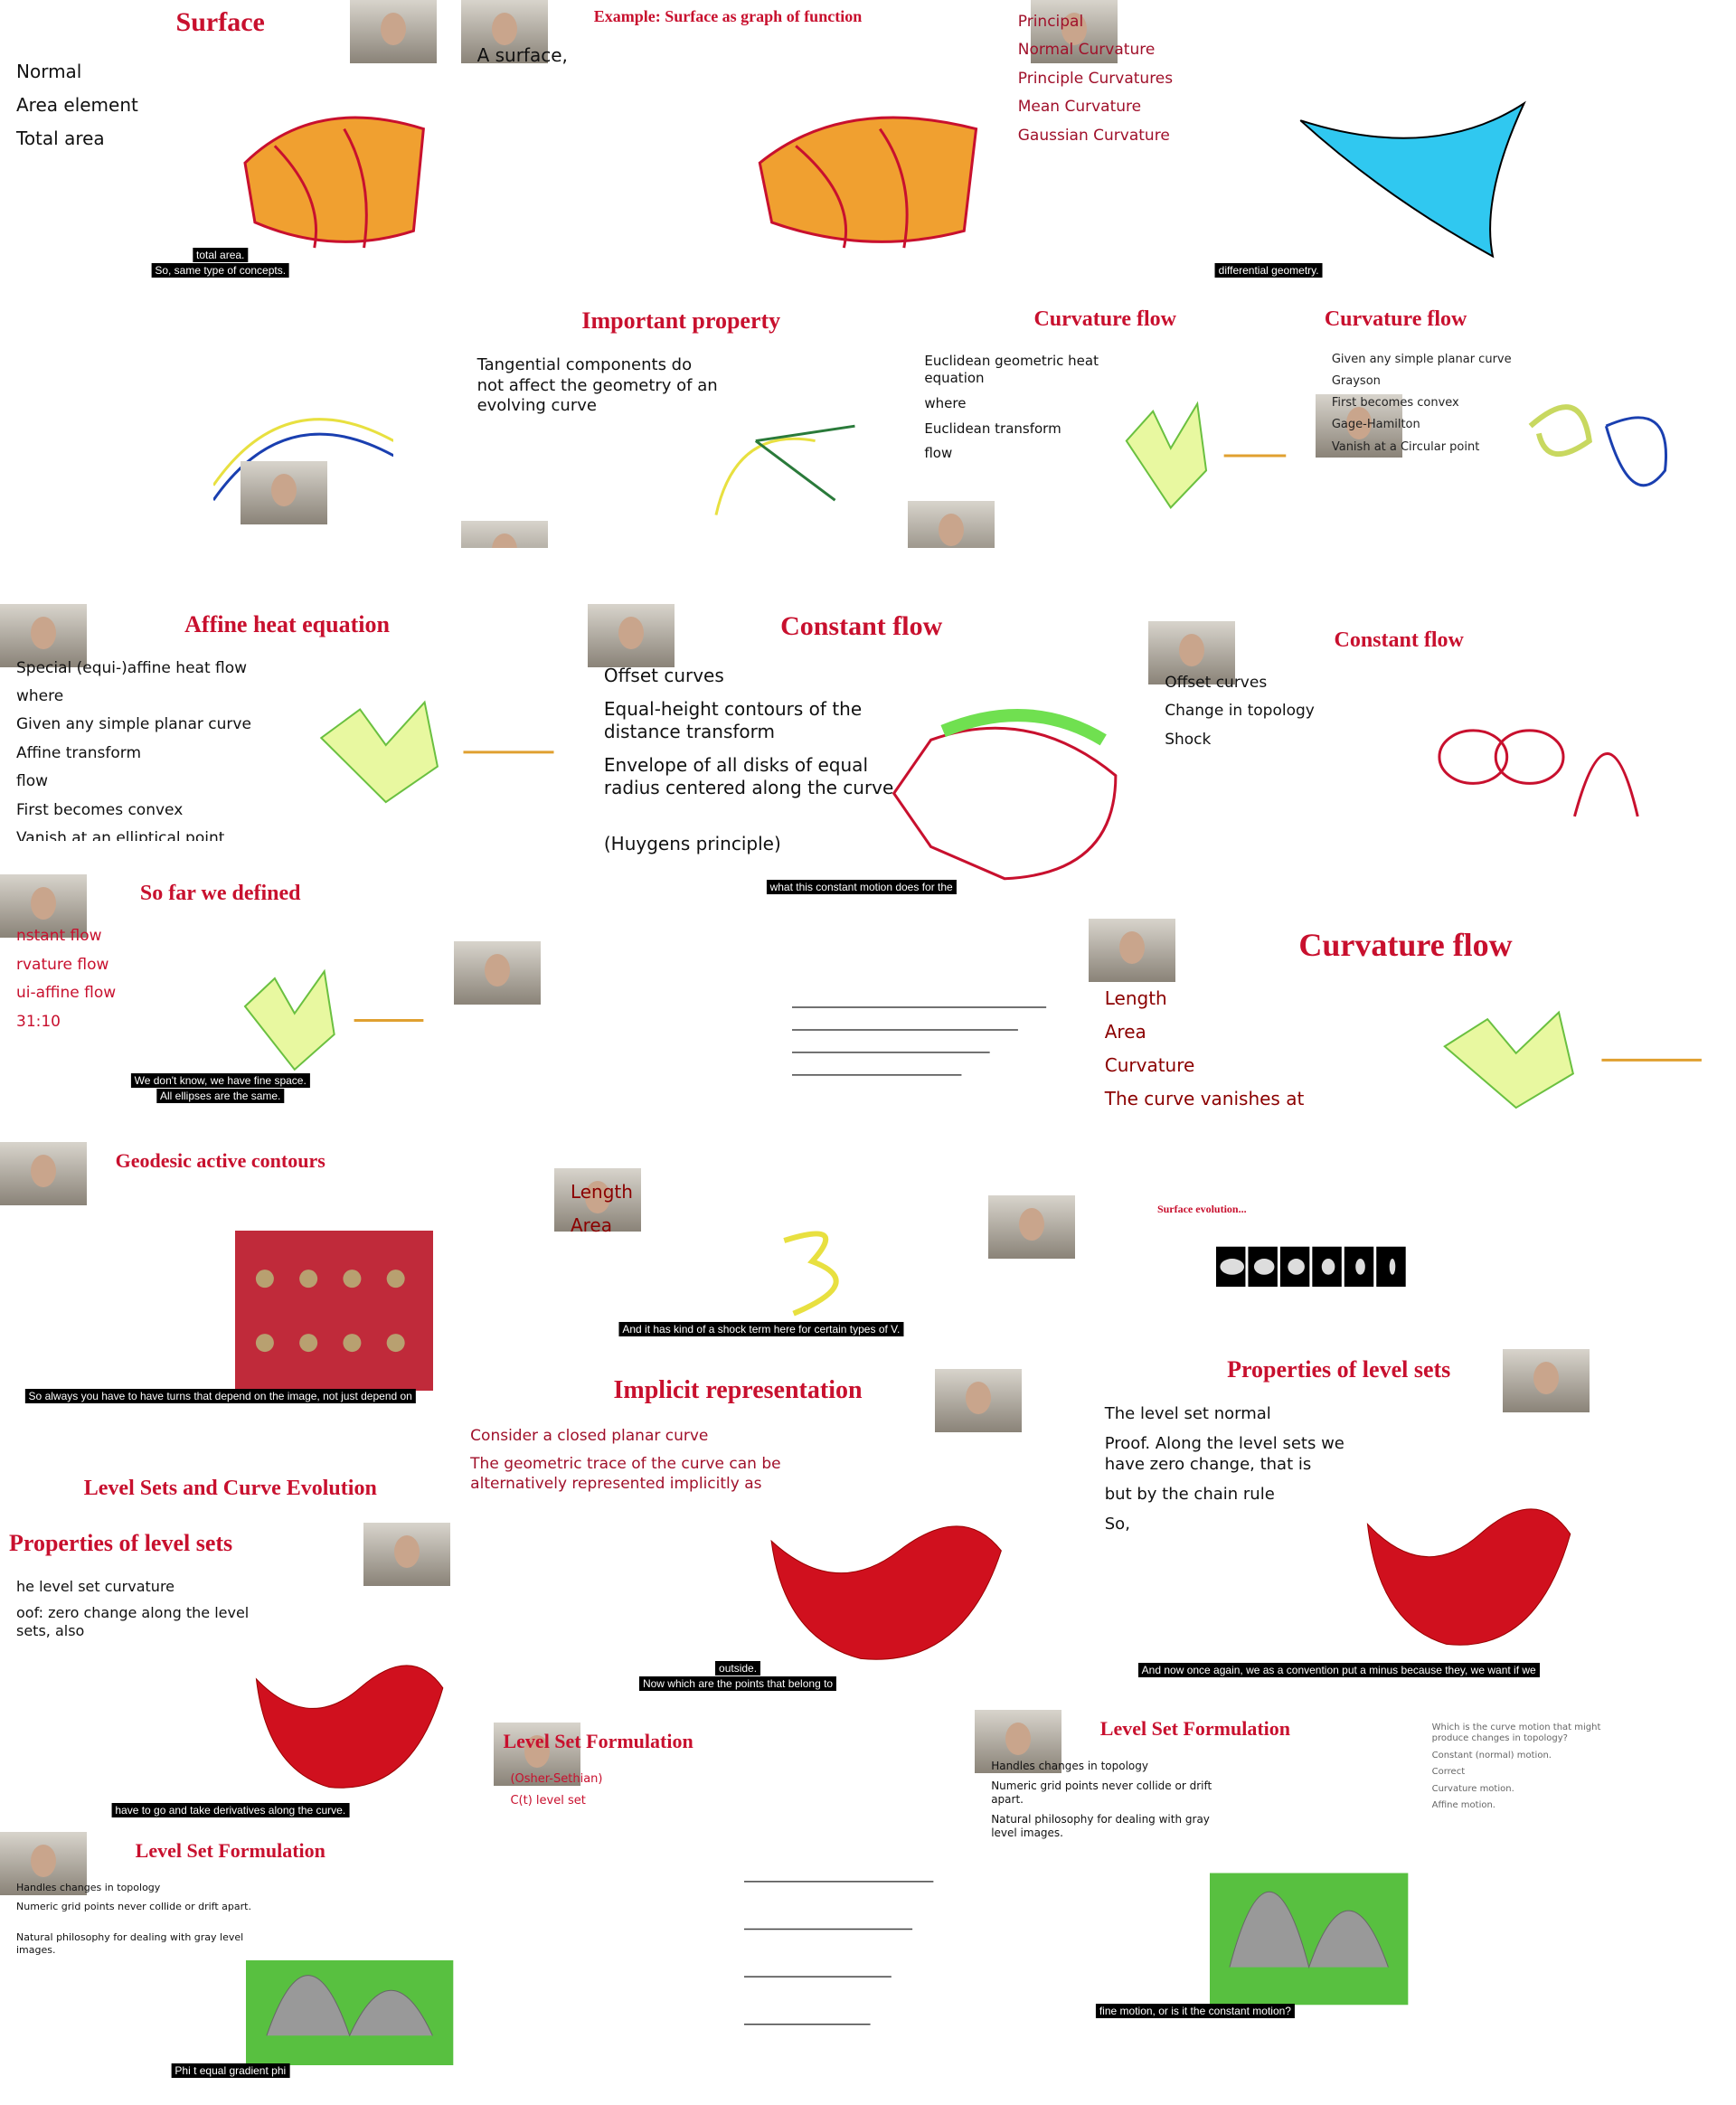 The width and height of the screenshot is (1736, 2105). I want to click on slide-text: he level set curvature, so click(96, 1586).